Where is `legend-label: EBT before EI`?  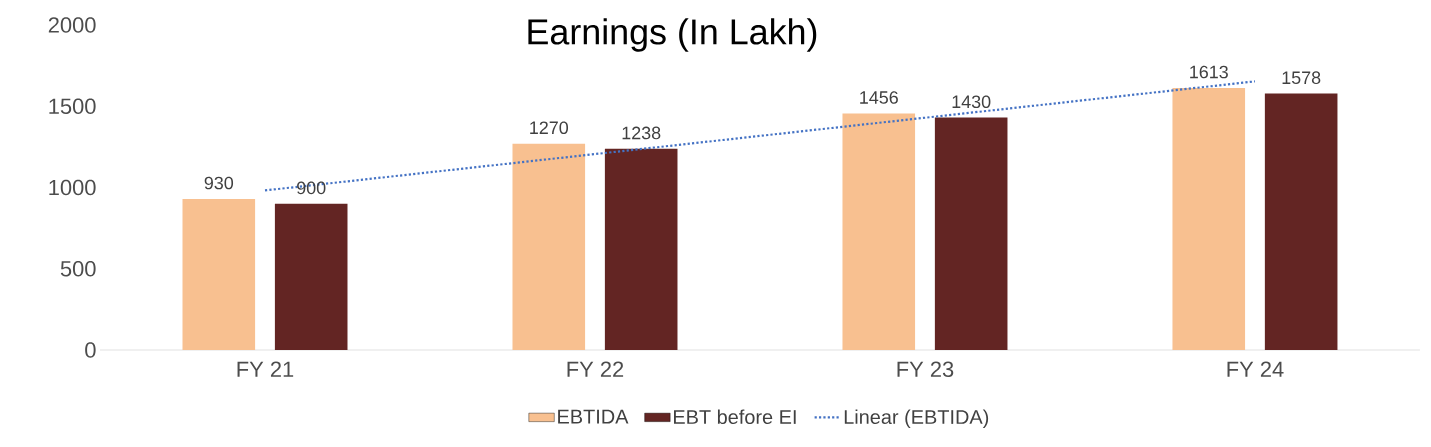
legend-label: EBT before EI is located at coordinates (735, 417).